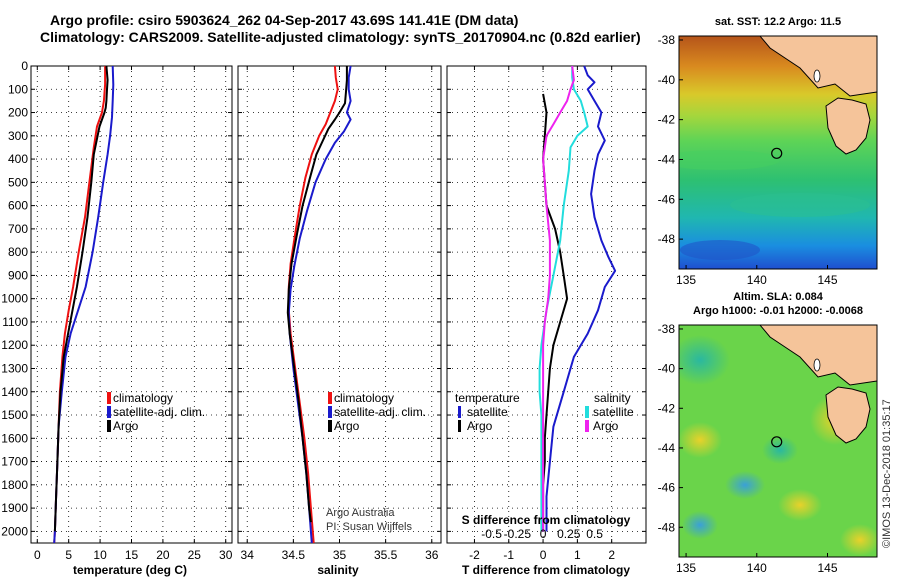 This screenshot has height=580, width=900. What do you see at coordinates (611, 555) in the screenshot?
I see `x-tick-label: 2` at bounding box center [611, 555].